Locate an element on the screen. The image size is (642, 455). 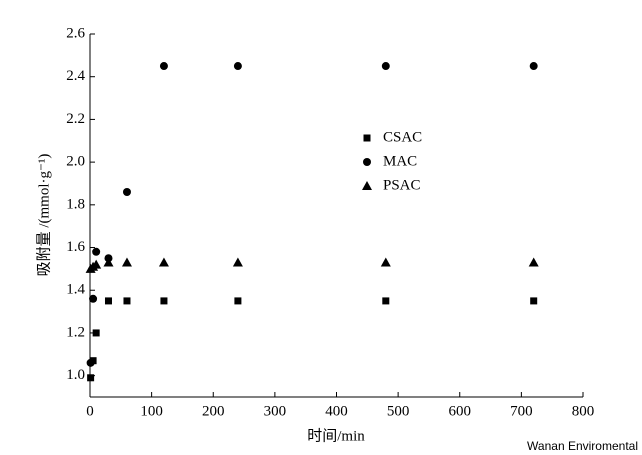
legend-label: CSAC is located at coordinates (402, 137).